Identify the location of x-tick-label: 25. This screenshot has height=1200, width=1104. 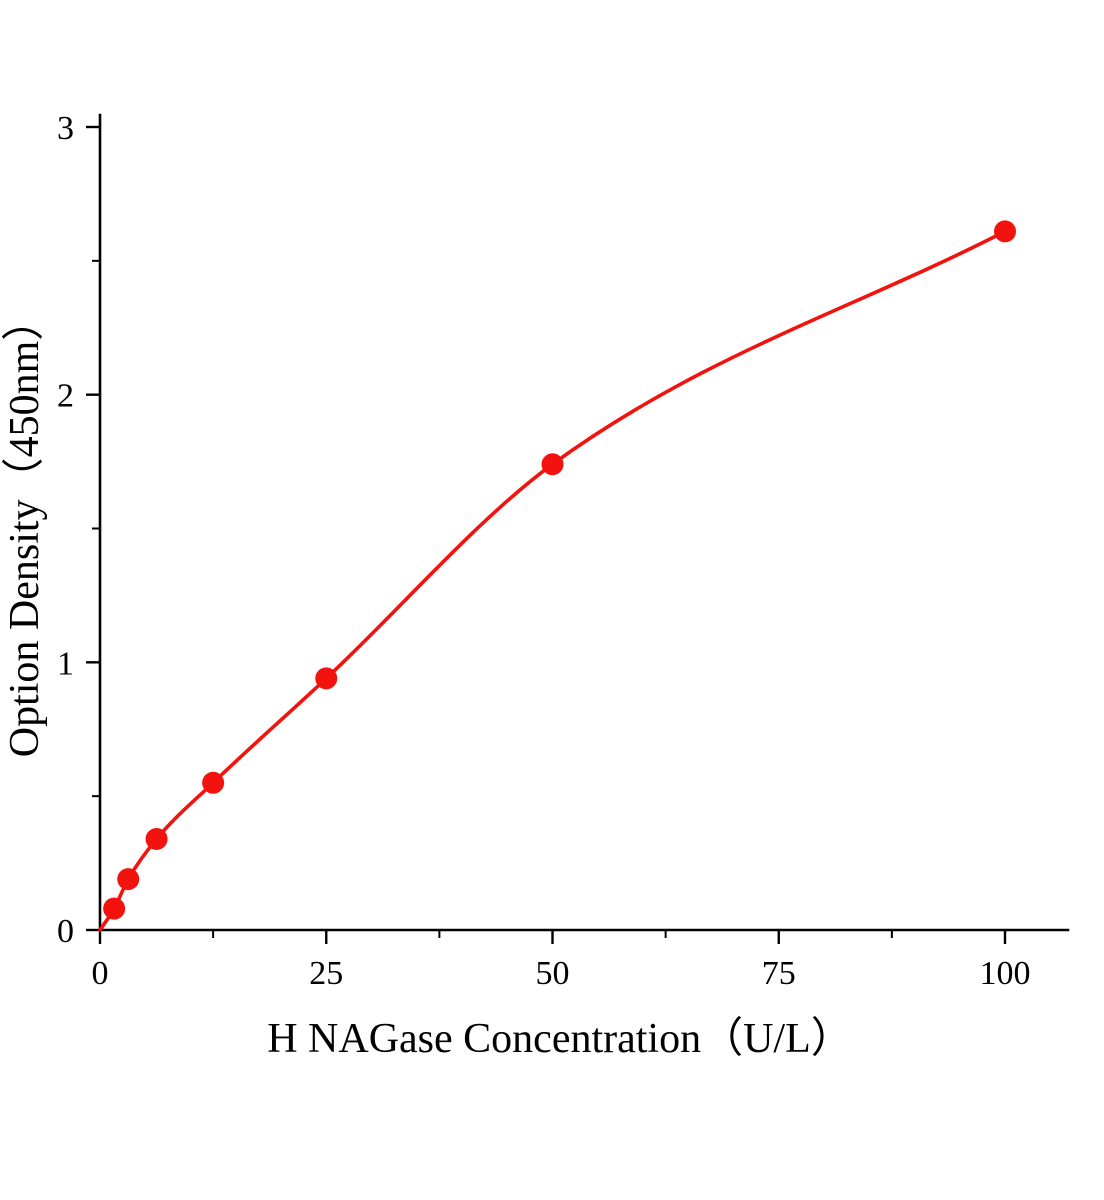
(326, 973).